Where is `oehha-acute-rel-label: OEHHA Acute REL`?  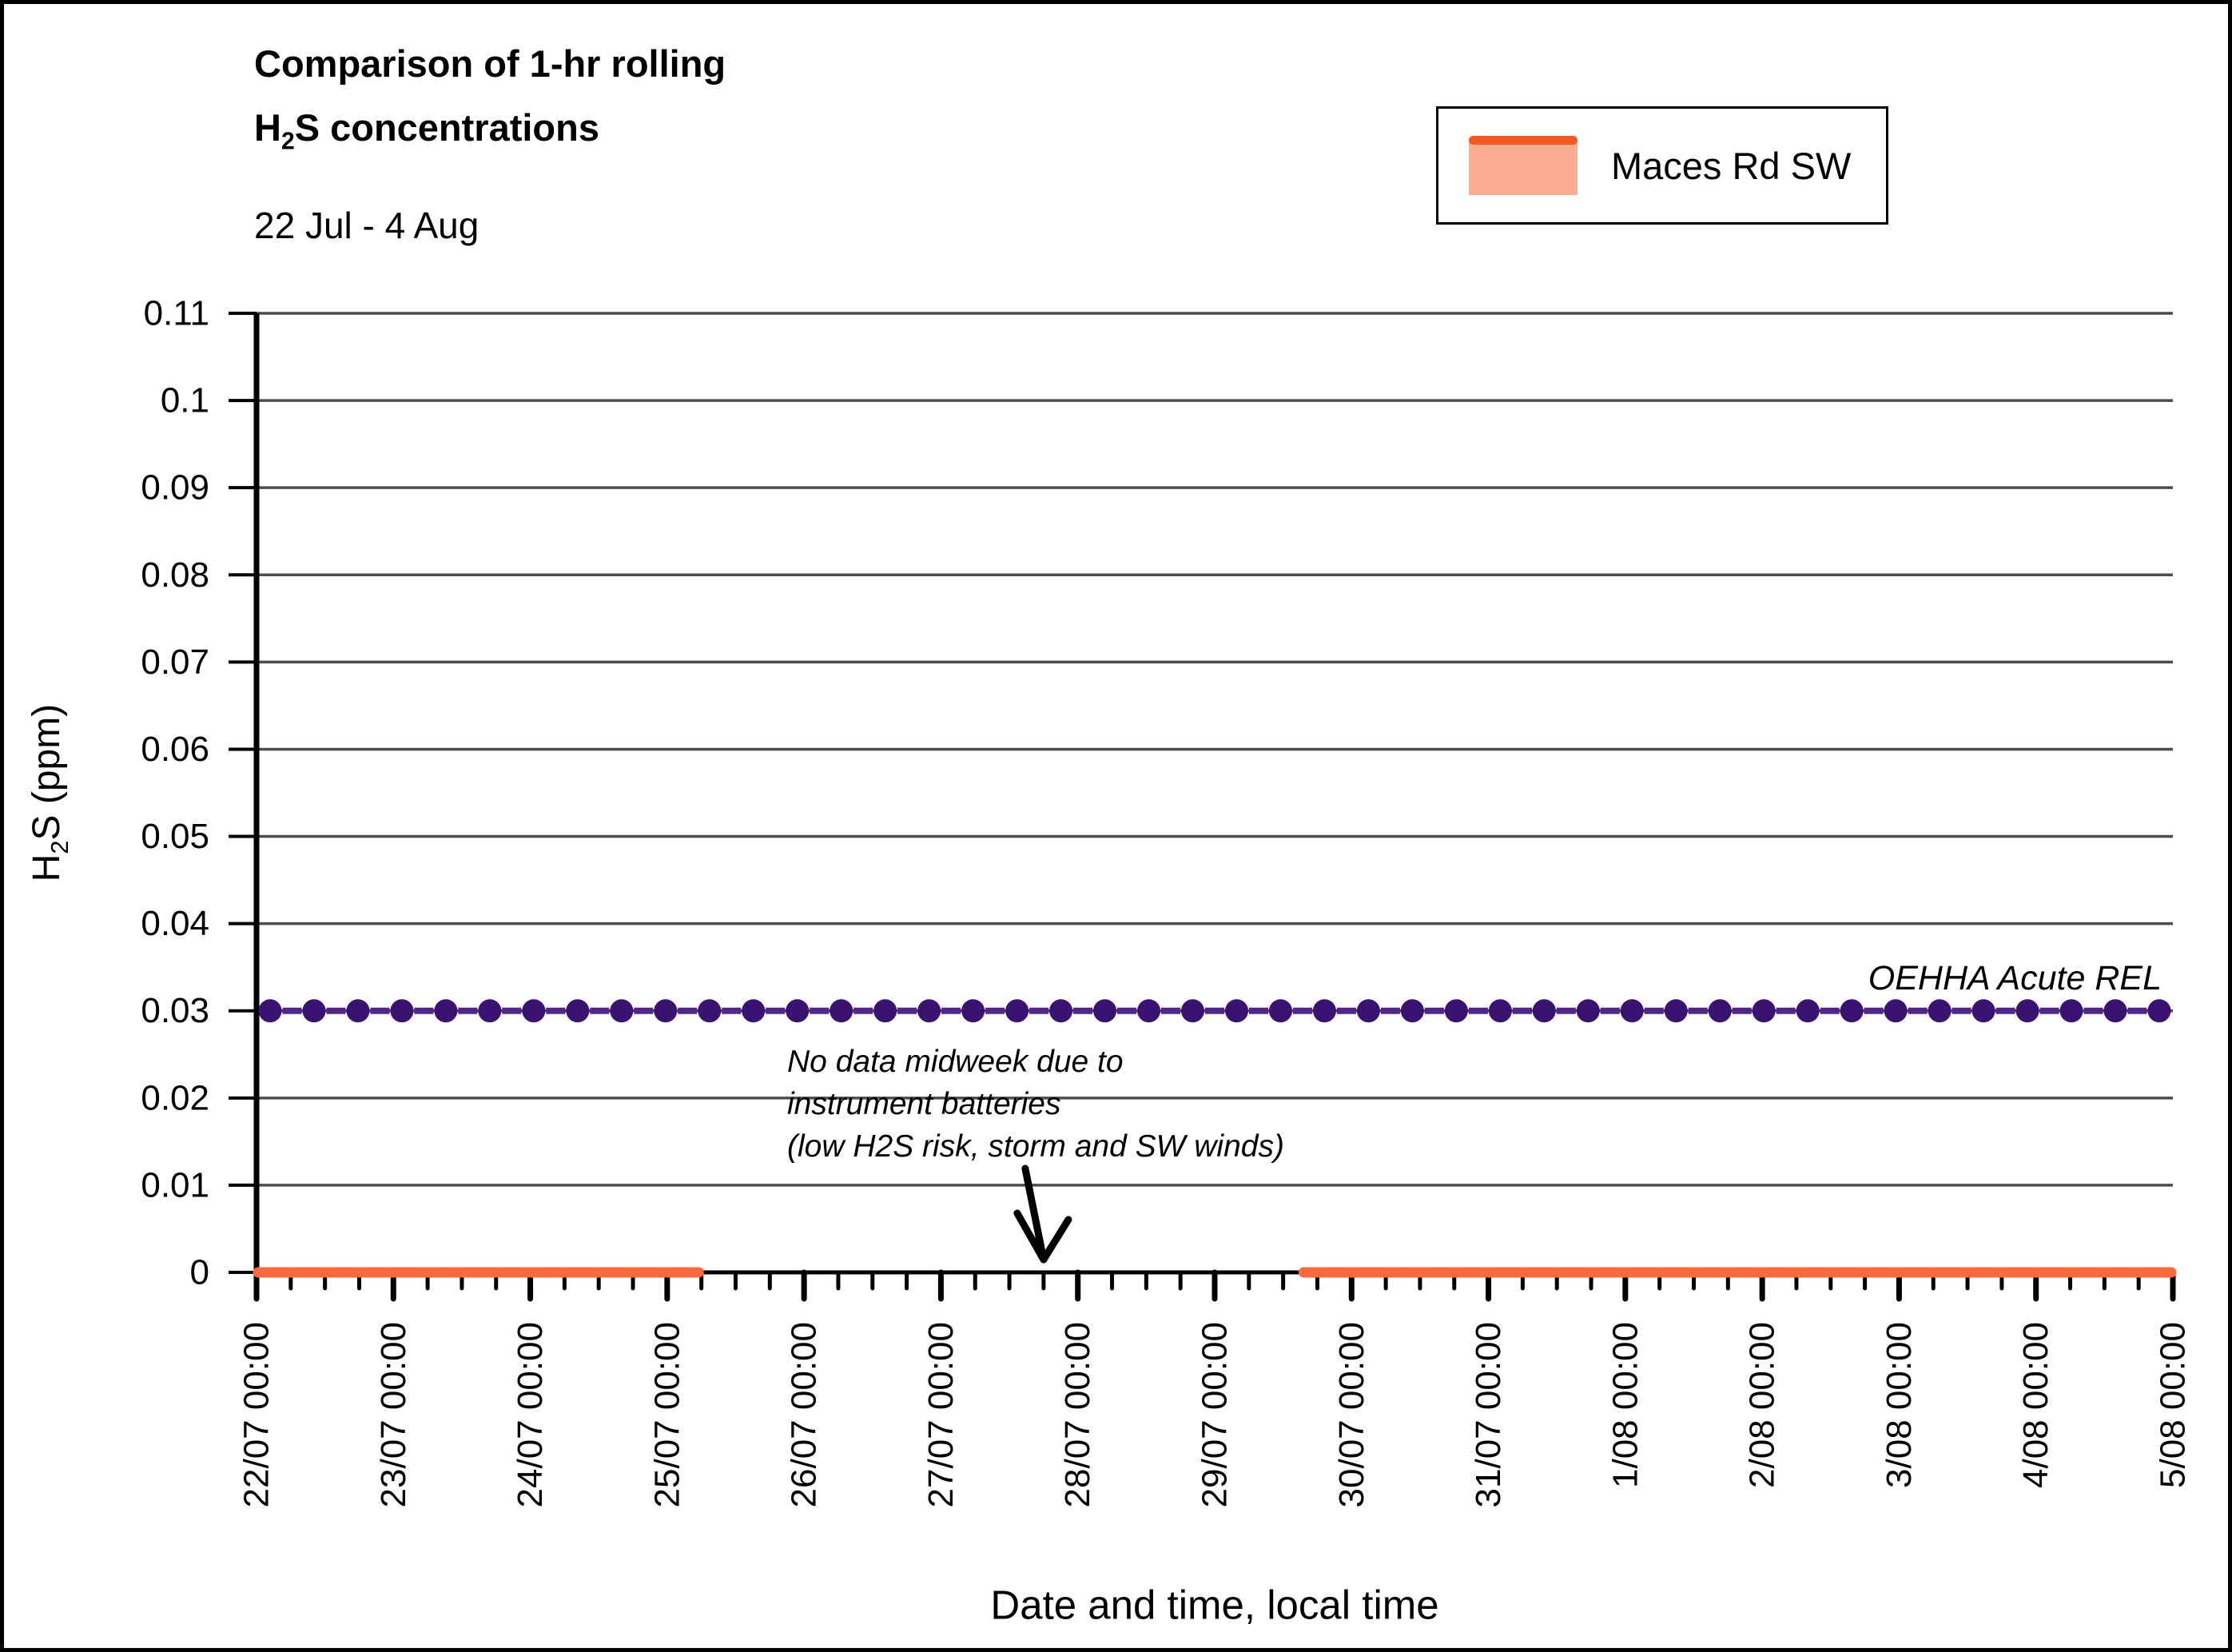 oehha-acute-rel-label: OEHHA Acute REL is located at coordinates (2015, 978).